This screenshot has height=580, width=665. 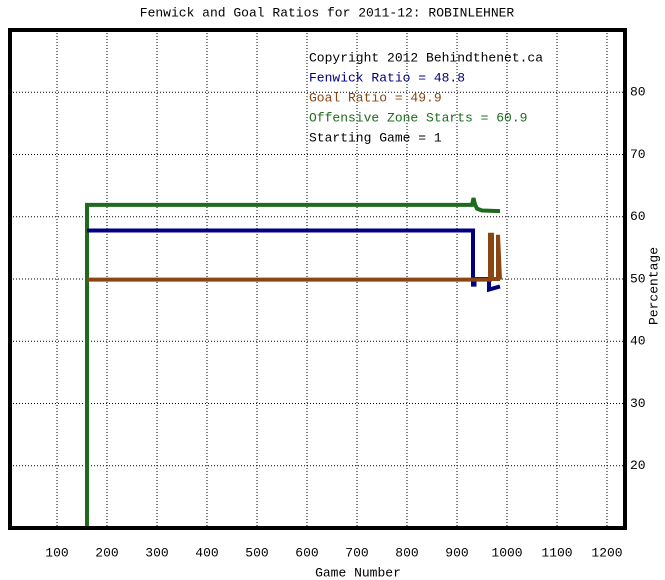 I want to click on x-tick-label: 400, so click(x=206, y=552).